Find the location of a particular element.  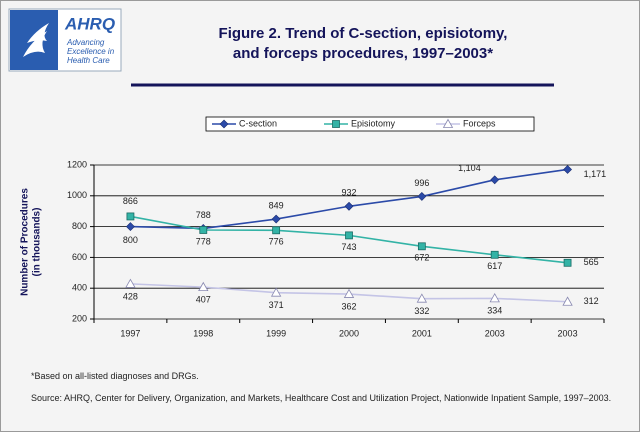

data-label: 672 is located at coordinates (421, 258).